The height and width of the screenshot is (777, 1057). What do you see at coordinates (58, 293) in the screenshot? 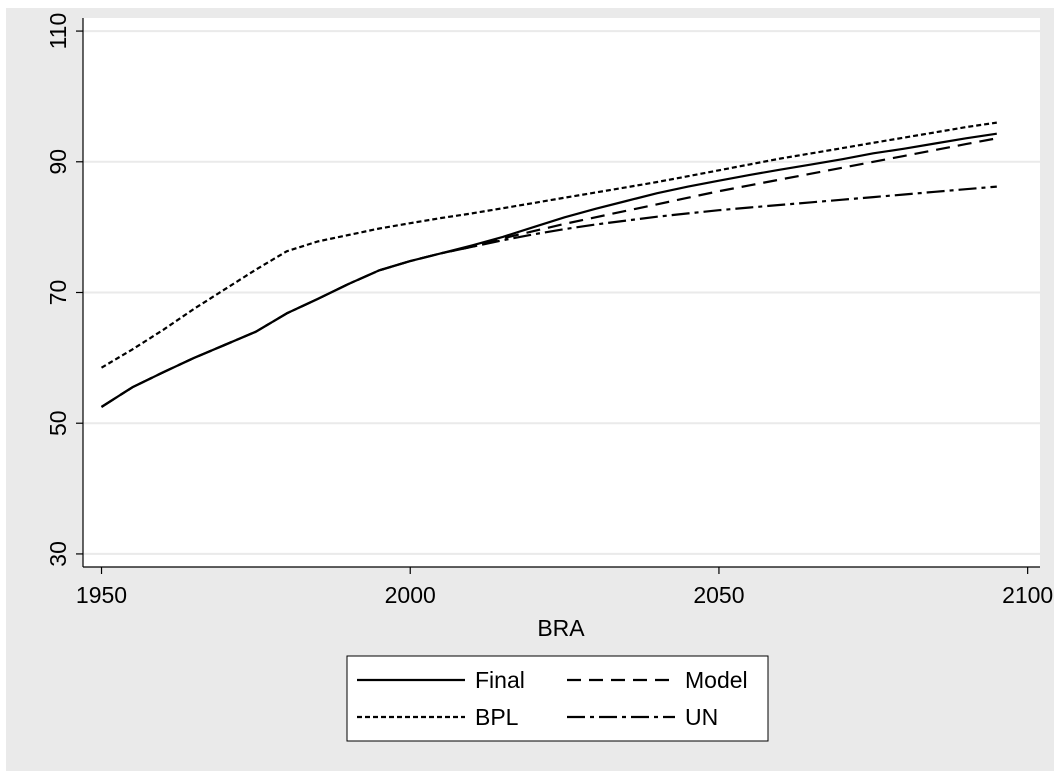
I see `y-tick-label-70: 70` at bounding box center [58, 293].